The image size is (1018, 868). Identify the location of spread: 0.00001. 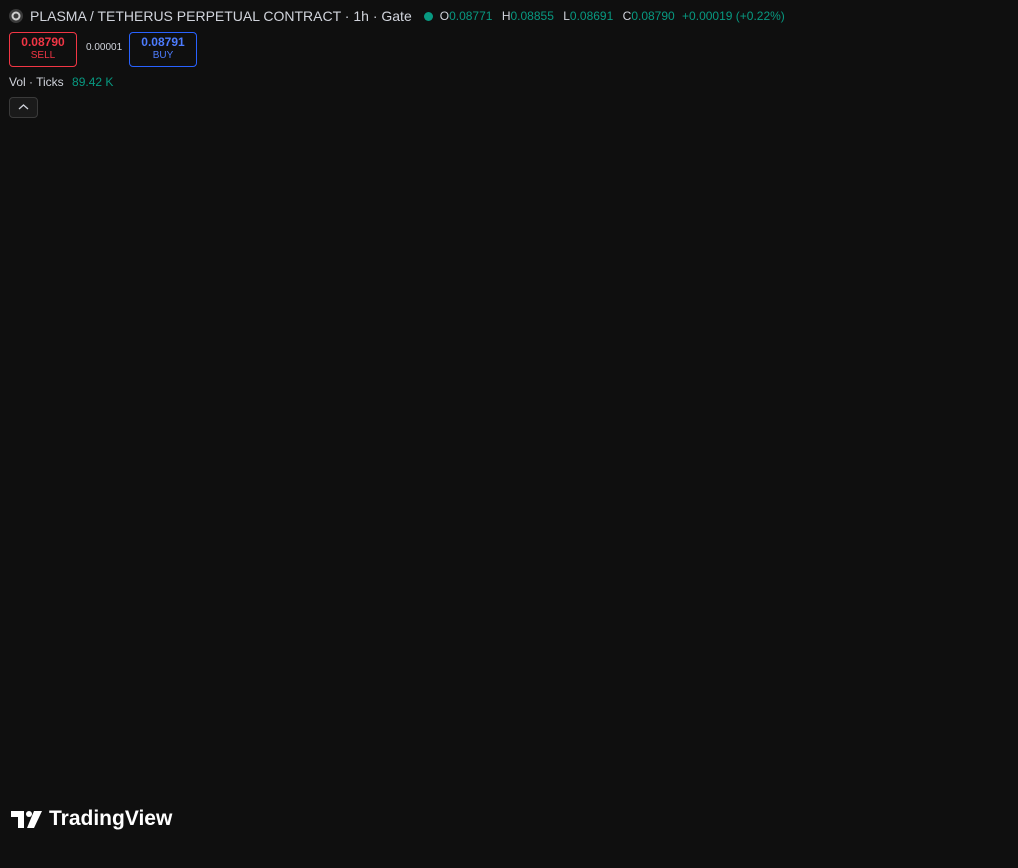
(104, 47).